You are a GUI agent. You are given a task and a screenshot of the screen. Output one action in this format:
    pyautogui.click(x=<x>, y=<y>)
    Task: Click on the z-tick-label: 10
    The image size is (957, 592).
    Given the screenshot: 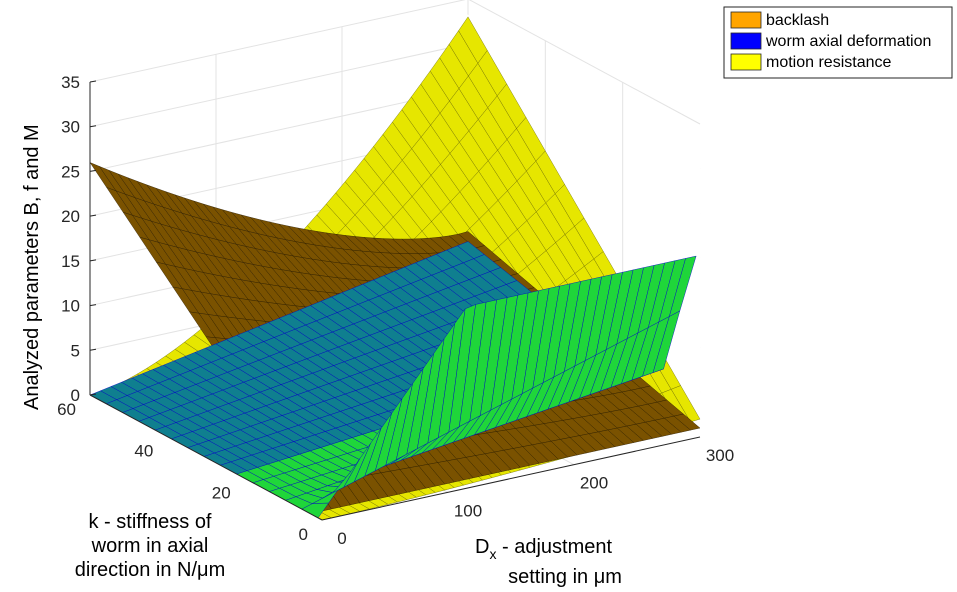 What is the action you would take?
    pyautogui.click(x=70, y=306)
    